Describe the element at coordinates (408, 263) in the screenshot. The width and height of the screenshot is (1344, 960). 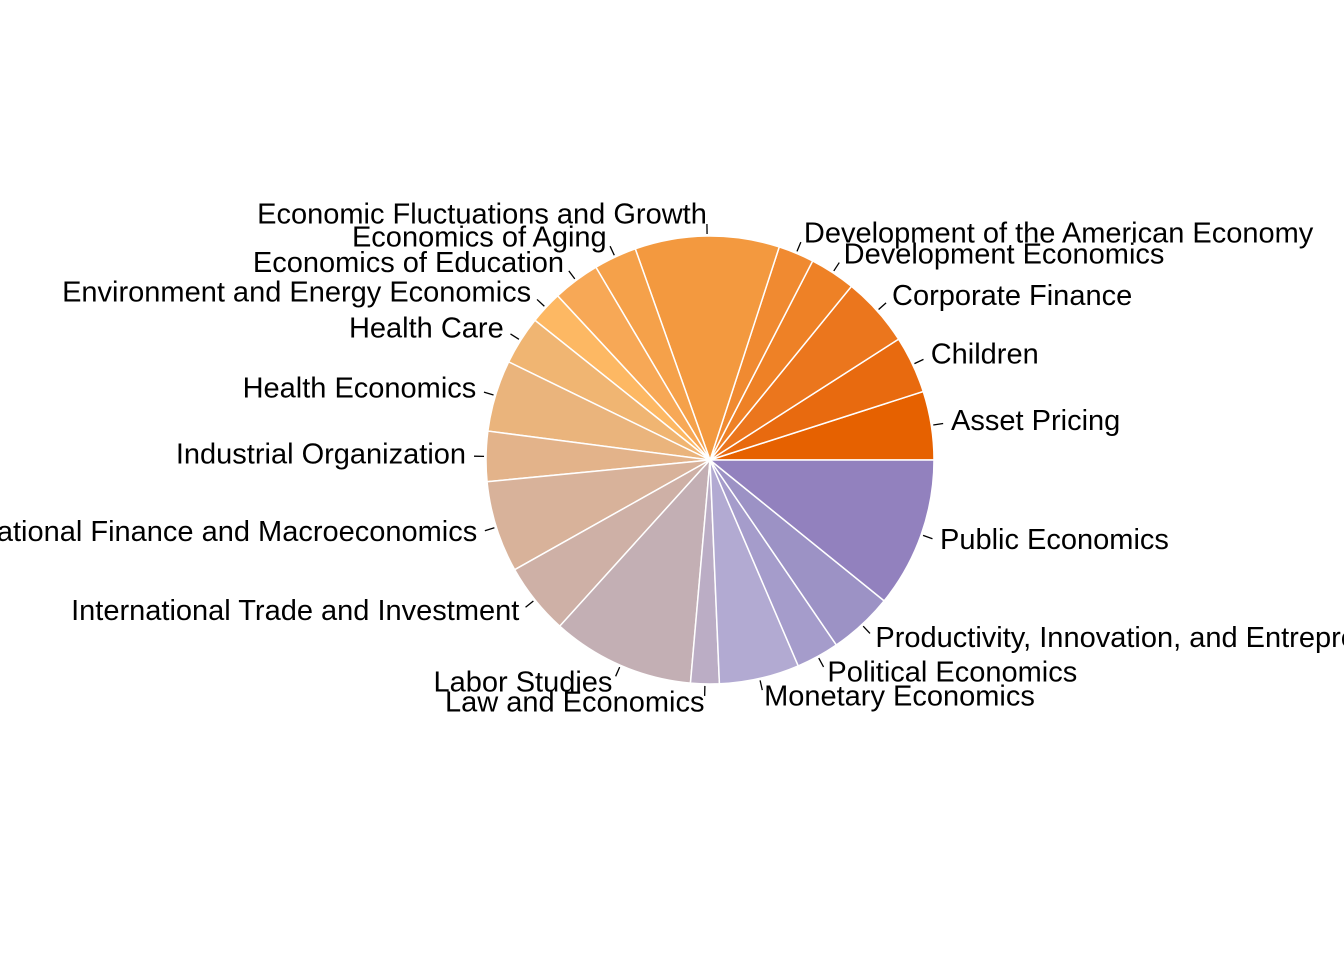
I see `slice-label-economics-of-education: Economics of Education` at that location.